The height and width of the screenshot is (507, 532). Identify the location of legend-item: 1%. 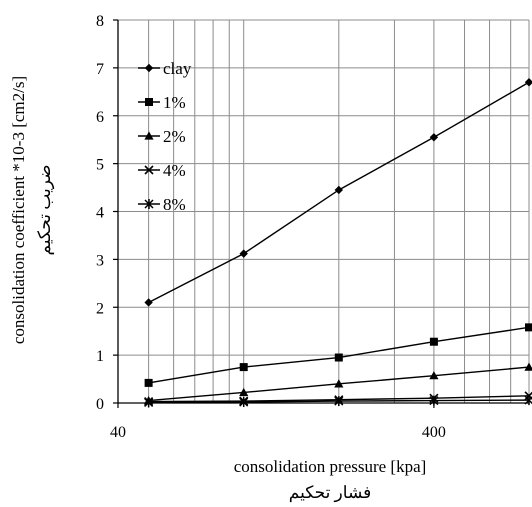
(162, 102).